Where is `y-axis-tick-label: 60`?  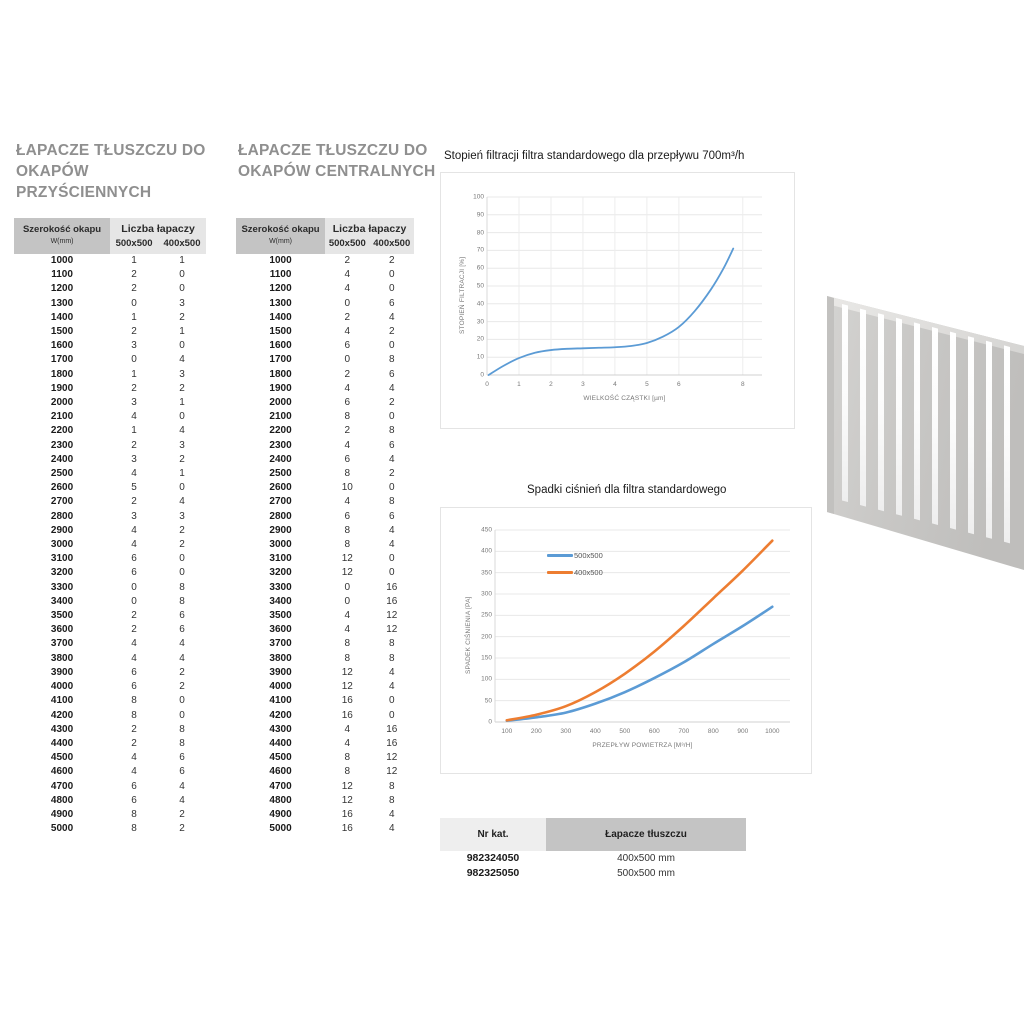 y-axis-tick-label: 60 is located at coordinates (480, 268).